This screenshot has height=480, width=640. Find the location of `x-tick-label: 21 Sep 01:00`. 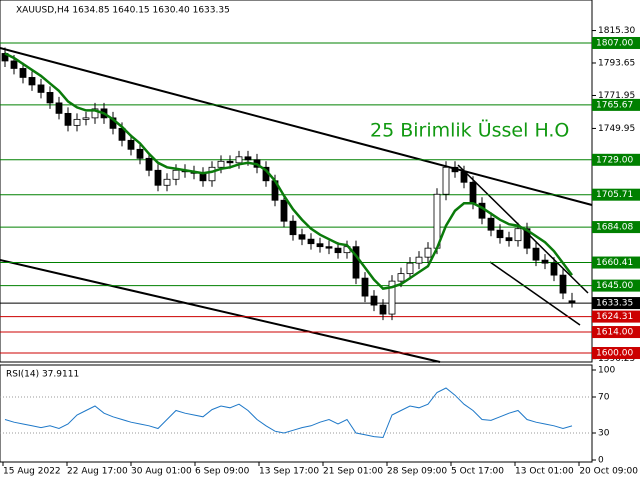

x-tick-label: 21 Sep 01:00 is located at coordinates (353, 472).